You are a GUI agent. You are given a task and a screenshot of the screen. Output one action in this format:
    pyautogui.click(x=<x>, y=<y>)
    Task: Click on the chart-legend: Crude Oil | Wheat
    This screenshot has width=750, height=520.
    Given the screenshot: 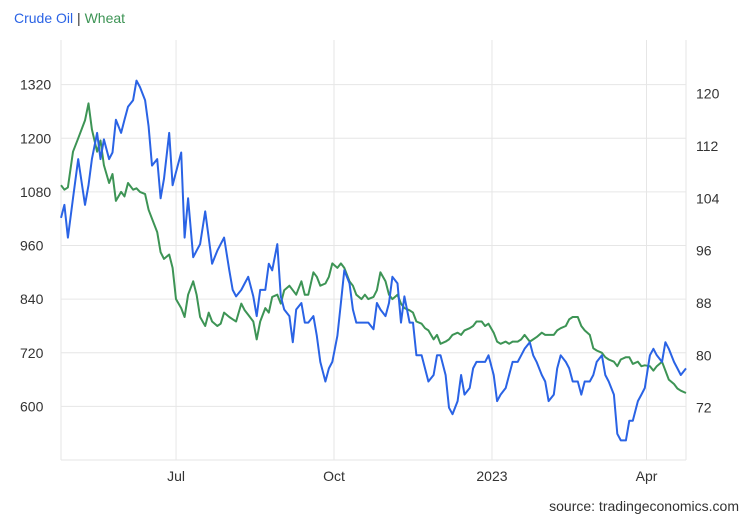 What is the action you would take?
    pyautogui.click(x=69, y=18)
    